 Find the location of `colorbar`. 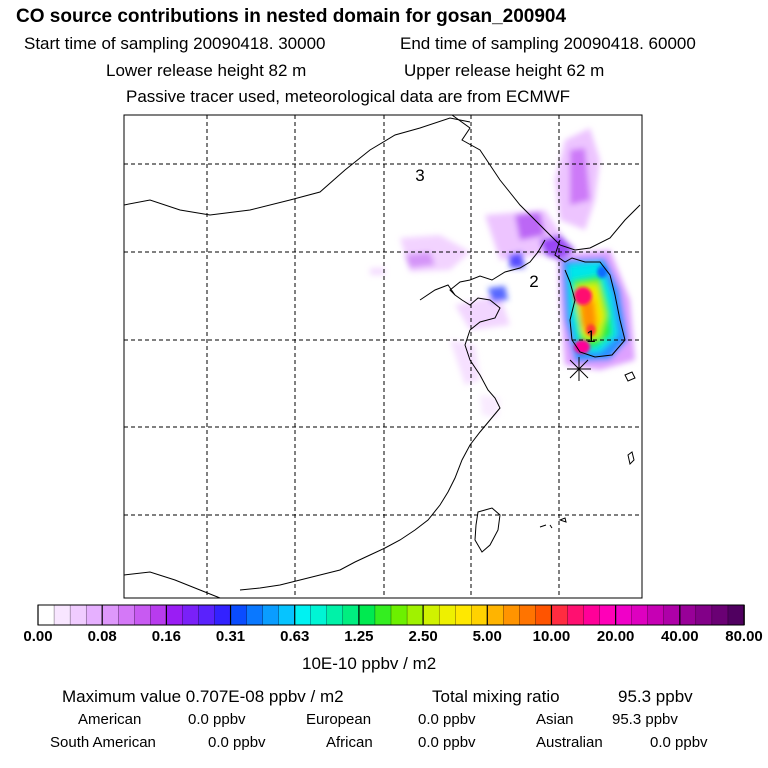

colorbar is located at coordinates (391, 615).